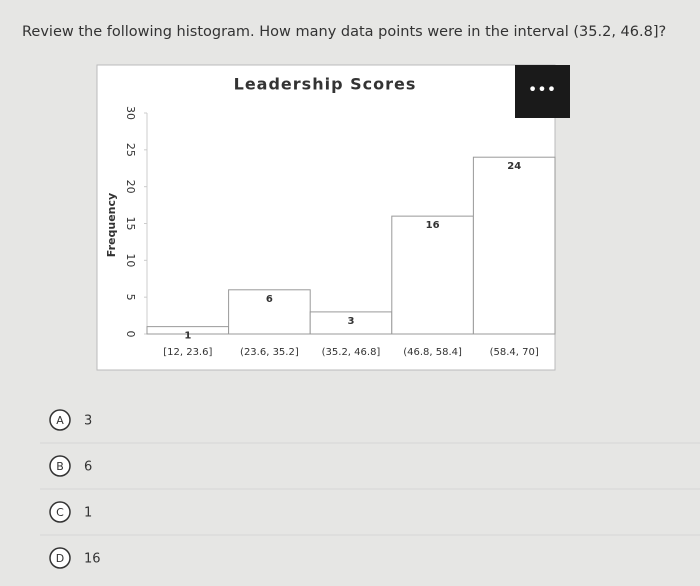  What do you see at coordinates (111, 225) in the screenshot?
I see `y-axis-label: Frequency` at bounding box center [111, 225].